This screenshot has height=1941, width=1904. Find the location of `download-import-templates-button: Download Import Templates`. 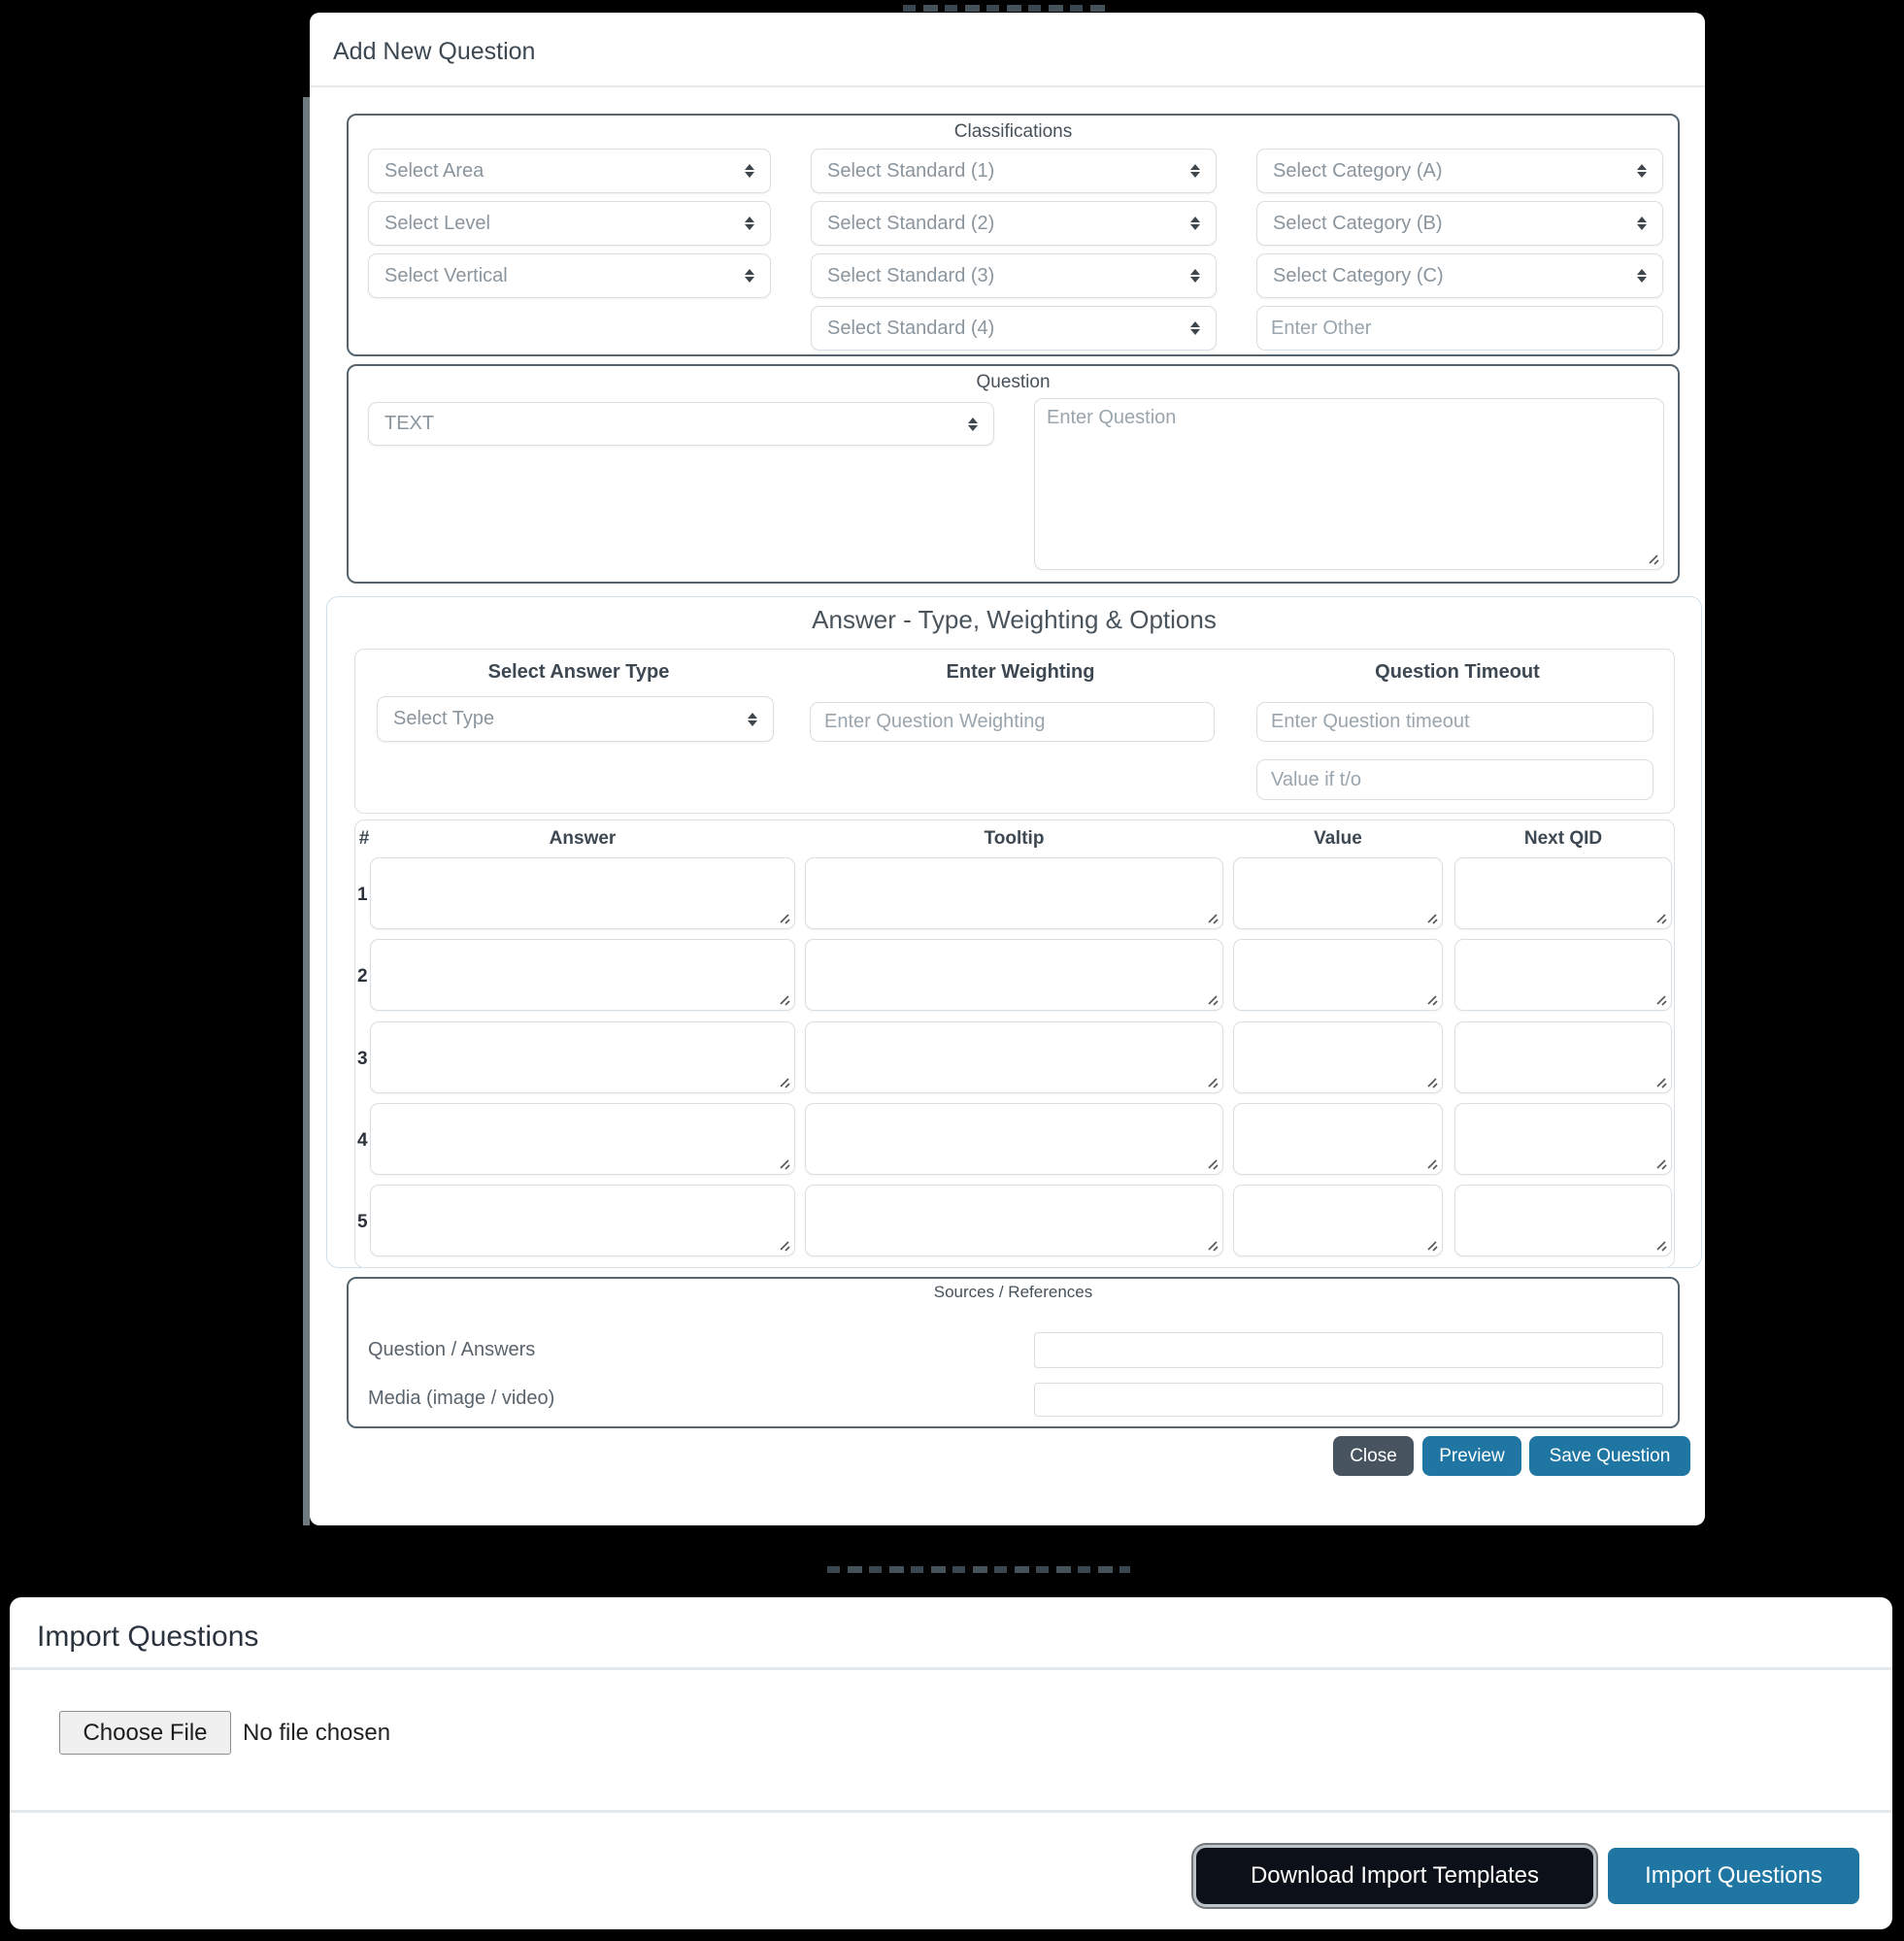

download-import-templates-button: Download Import Templates is located at coordinates (1394, 1876).